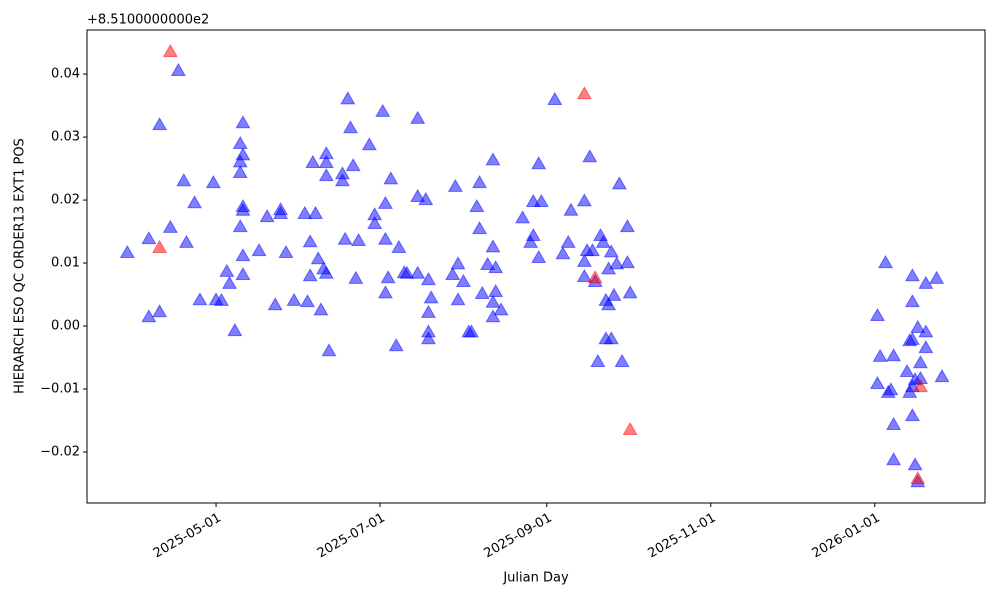 The height and width of the screenshot is (600, 1000). What do you see at coordinates (148, 20) in the screenshot?
I see `offset-text: +8.5100000000e2` at bounding box center [148, 20].